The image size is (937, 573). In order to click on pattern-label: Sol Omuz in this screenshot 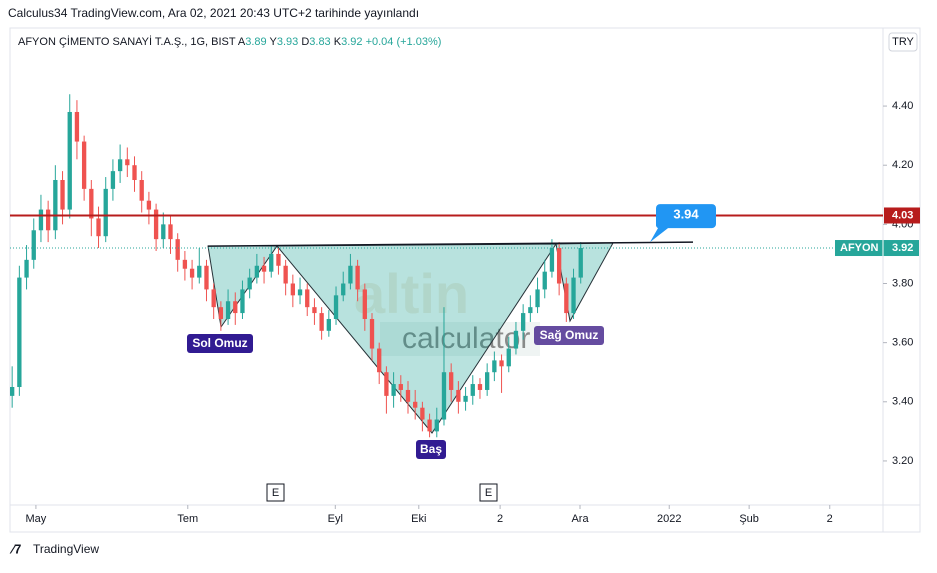, I will do `click(219, 343)`.